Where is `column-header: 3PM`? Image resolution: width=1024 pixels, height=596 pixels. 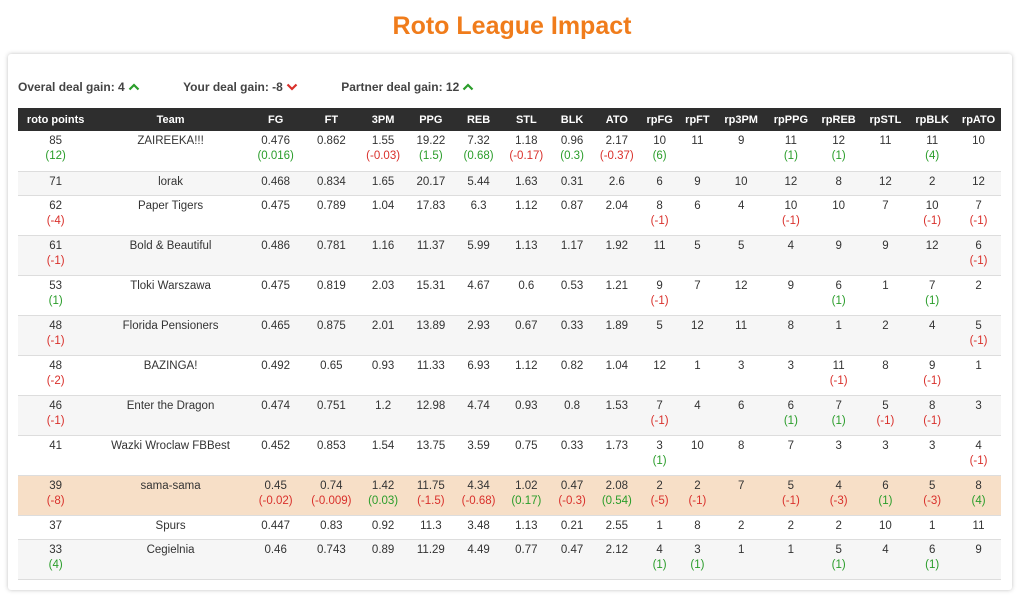 column-header: 3PM is located at coordinates (383, 119).